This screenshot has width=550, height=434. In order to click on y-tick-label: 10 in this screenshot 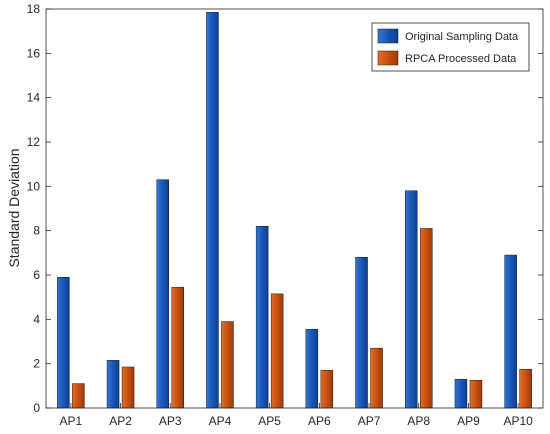, I will do `click(34, 186)`.